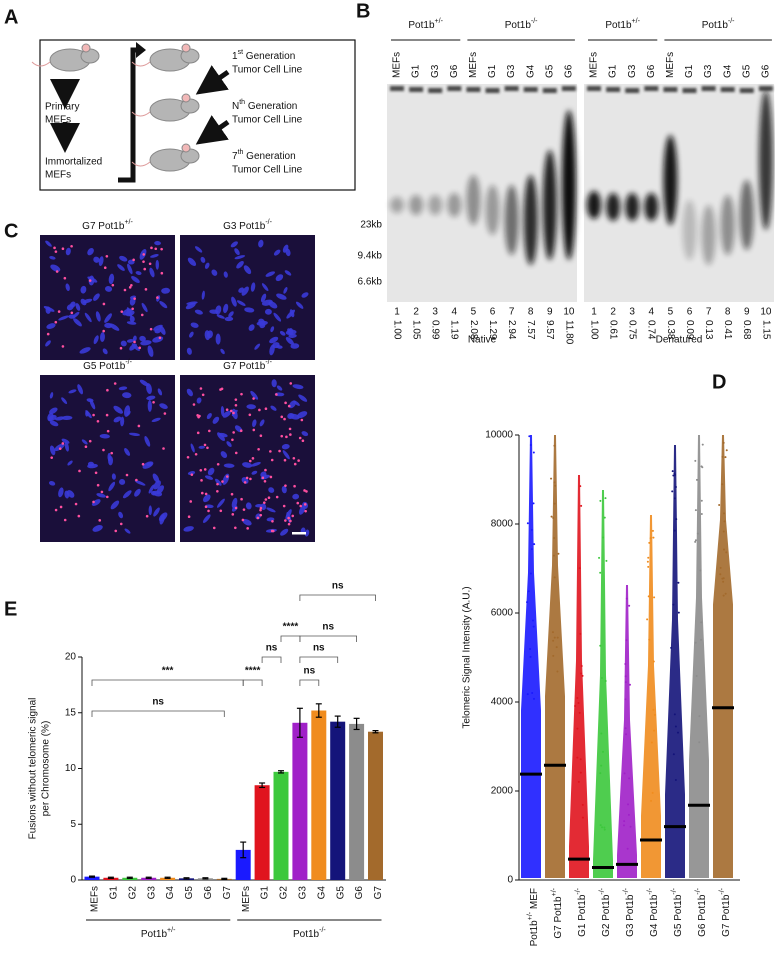 This screenshot has width=775, height=967. I want to click on step-label: Tumor Cell Line, so click(267, 170).